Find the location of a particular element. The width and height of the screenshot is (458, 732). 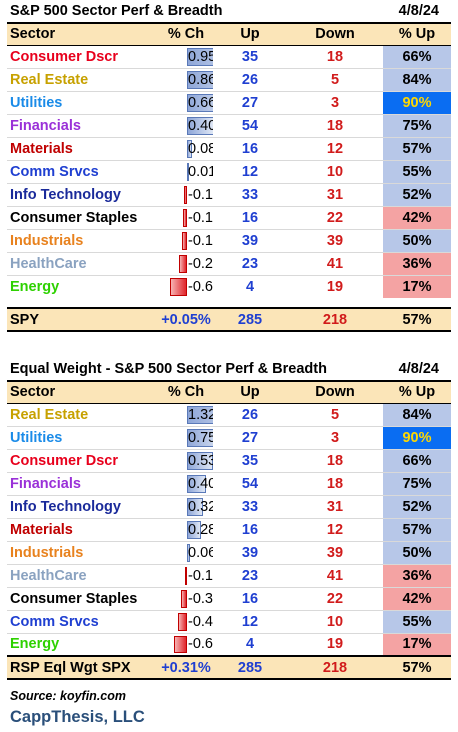

down-count: 12 is located at coordinates (335, 148).